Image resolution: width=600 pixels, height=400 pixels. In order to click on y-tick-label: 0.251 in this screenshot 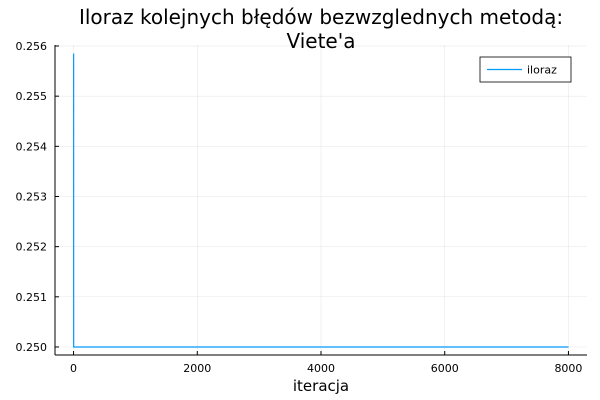, I will do `click(32, 297)`.